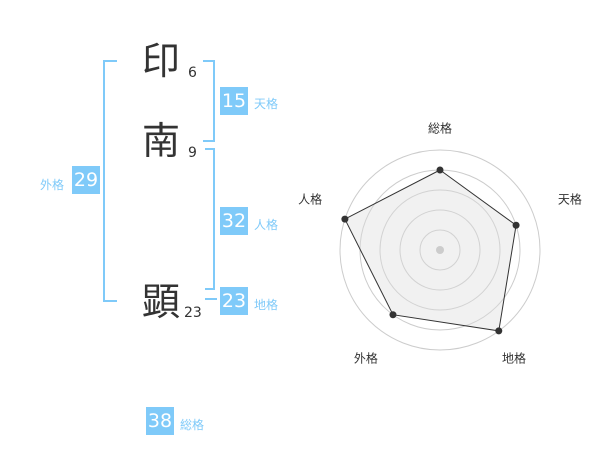 The height and width of the screenshot is (470, 600). What do you see at coordinates (266, 305) in the screenshot?
I see `chikaku-label: 地格` at bounding box center [266, 305].